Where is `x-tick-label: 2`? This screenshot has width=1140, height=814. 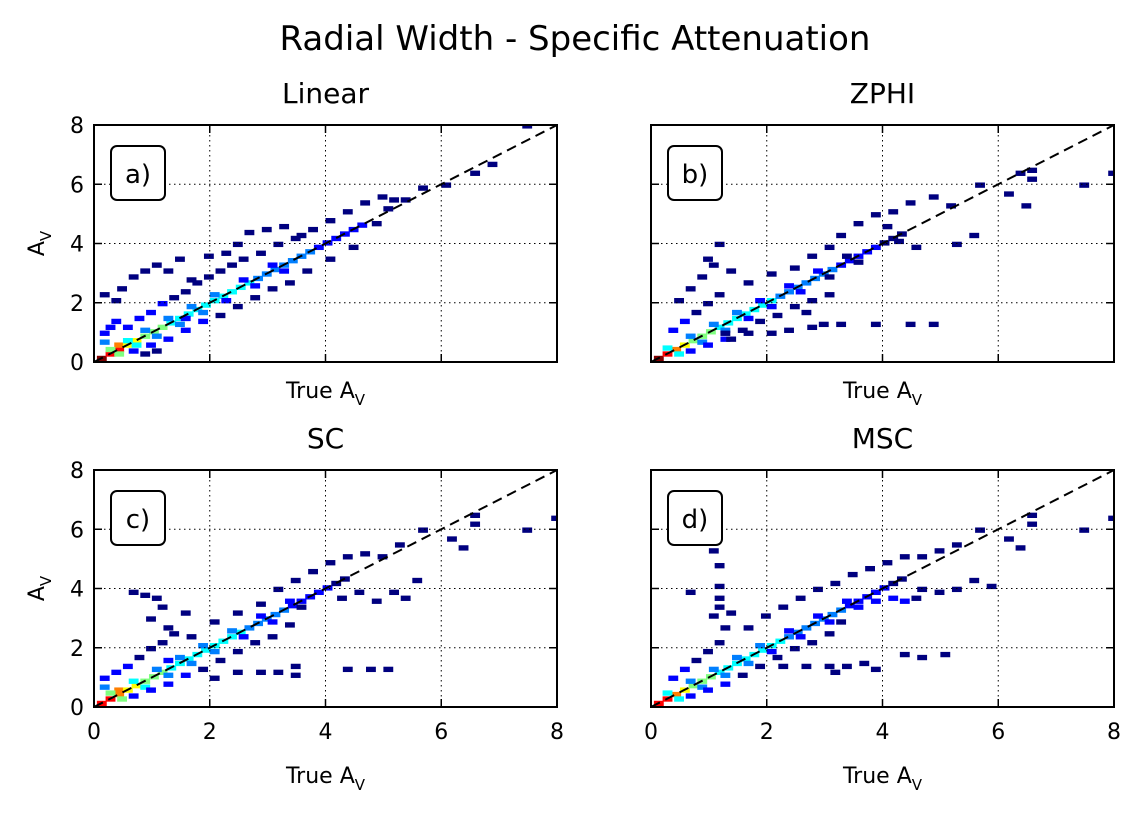 x-tick-label: 2 is located at coordinates (210, 732).